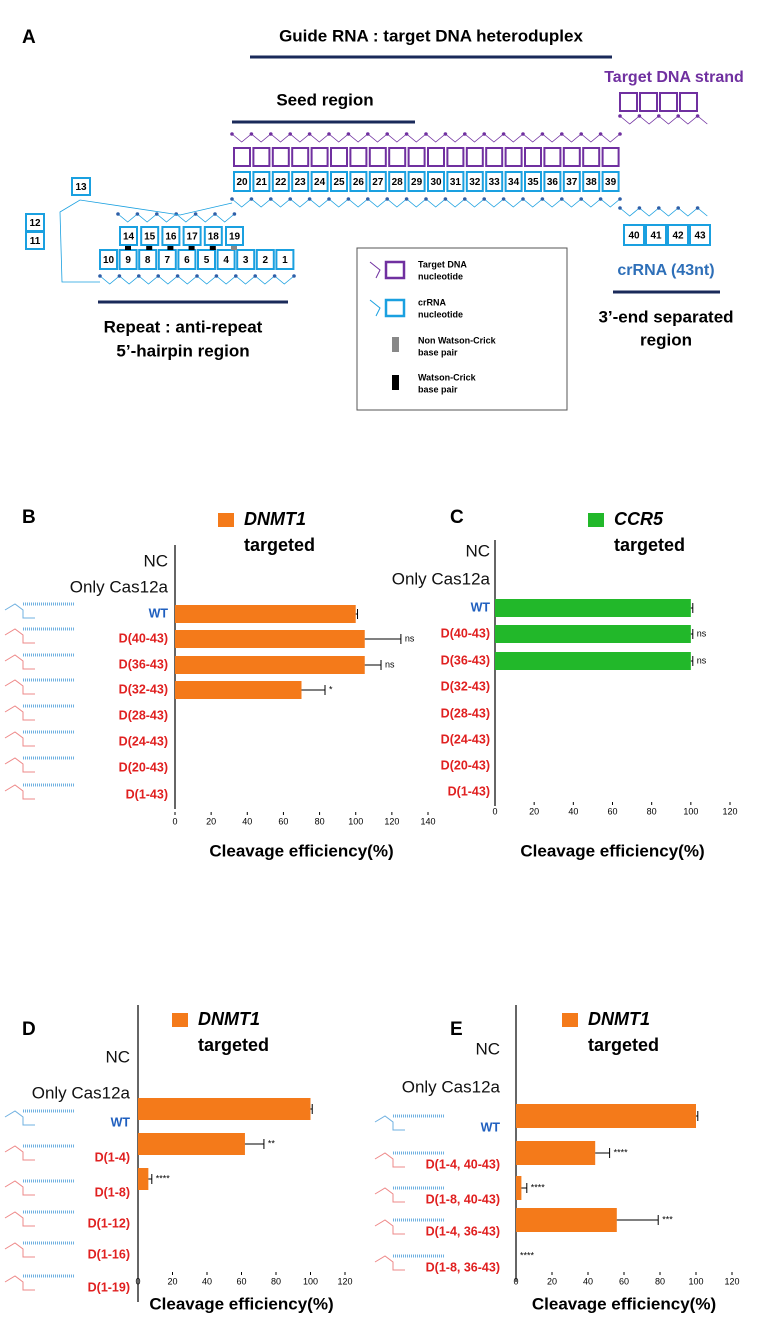 The image size is (758, 1323). What do you see at coordinates (301, 850) in the screenshot?
I see `x-axis-label: Cleavage efficiency(%)` at bounding box center [301, 850].